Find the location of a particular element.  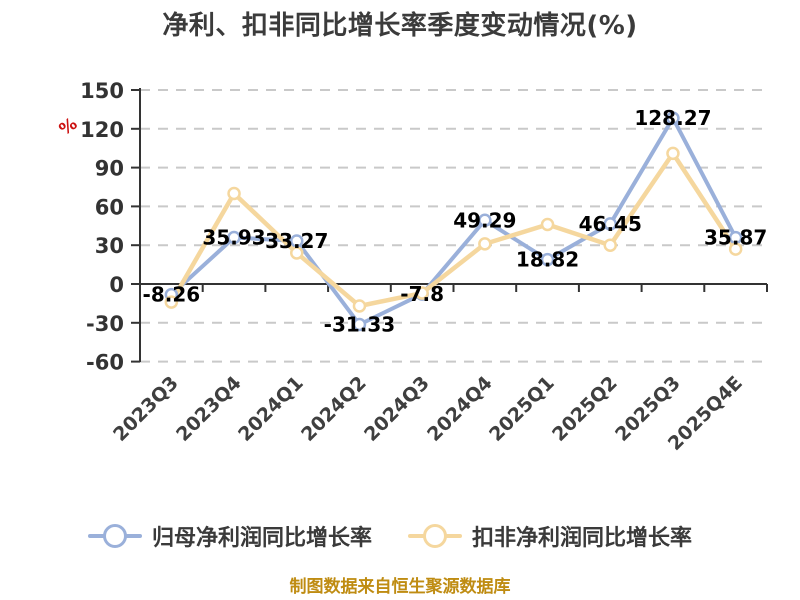

y-axis-tick-label: 60 is located at coordinates (109, 207).